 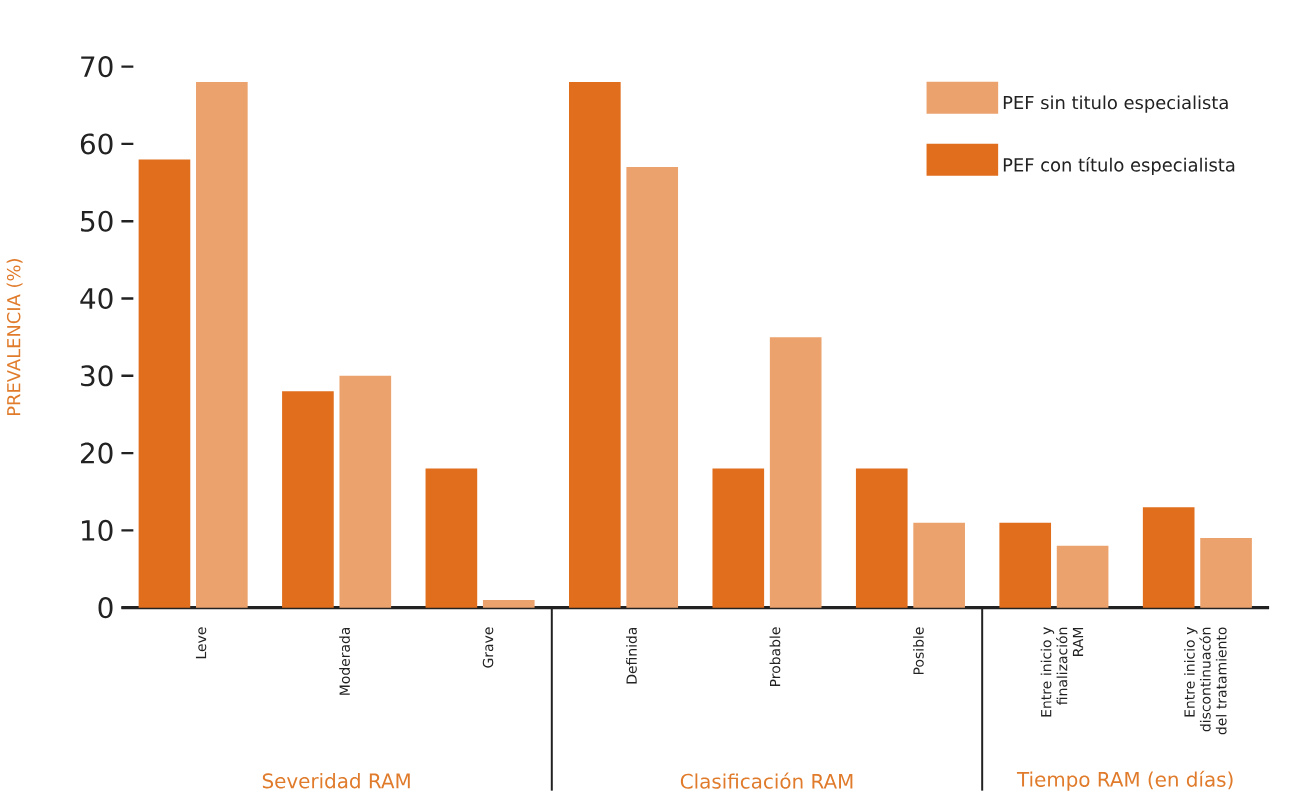 What do you see at coordinates (96, 144) in the screenshot?
I see `y-tick-label: 60` at bounding box center [96, 144].